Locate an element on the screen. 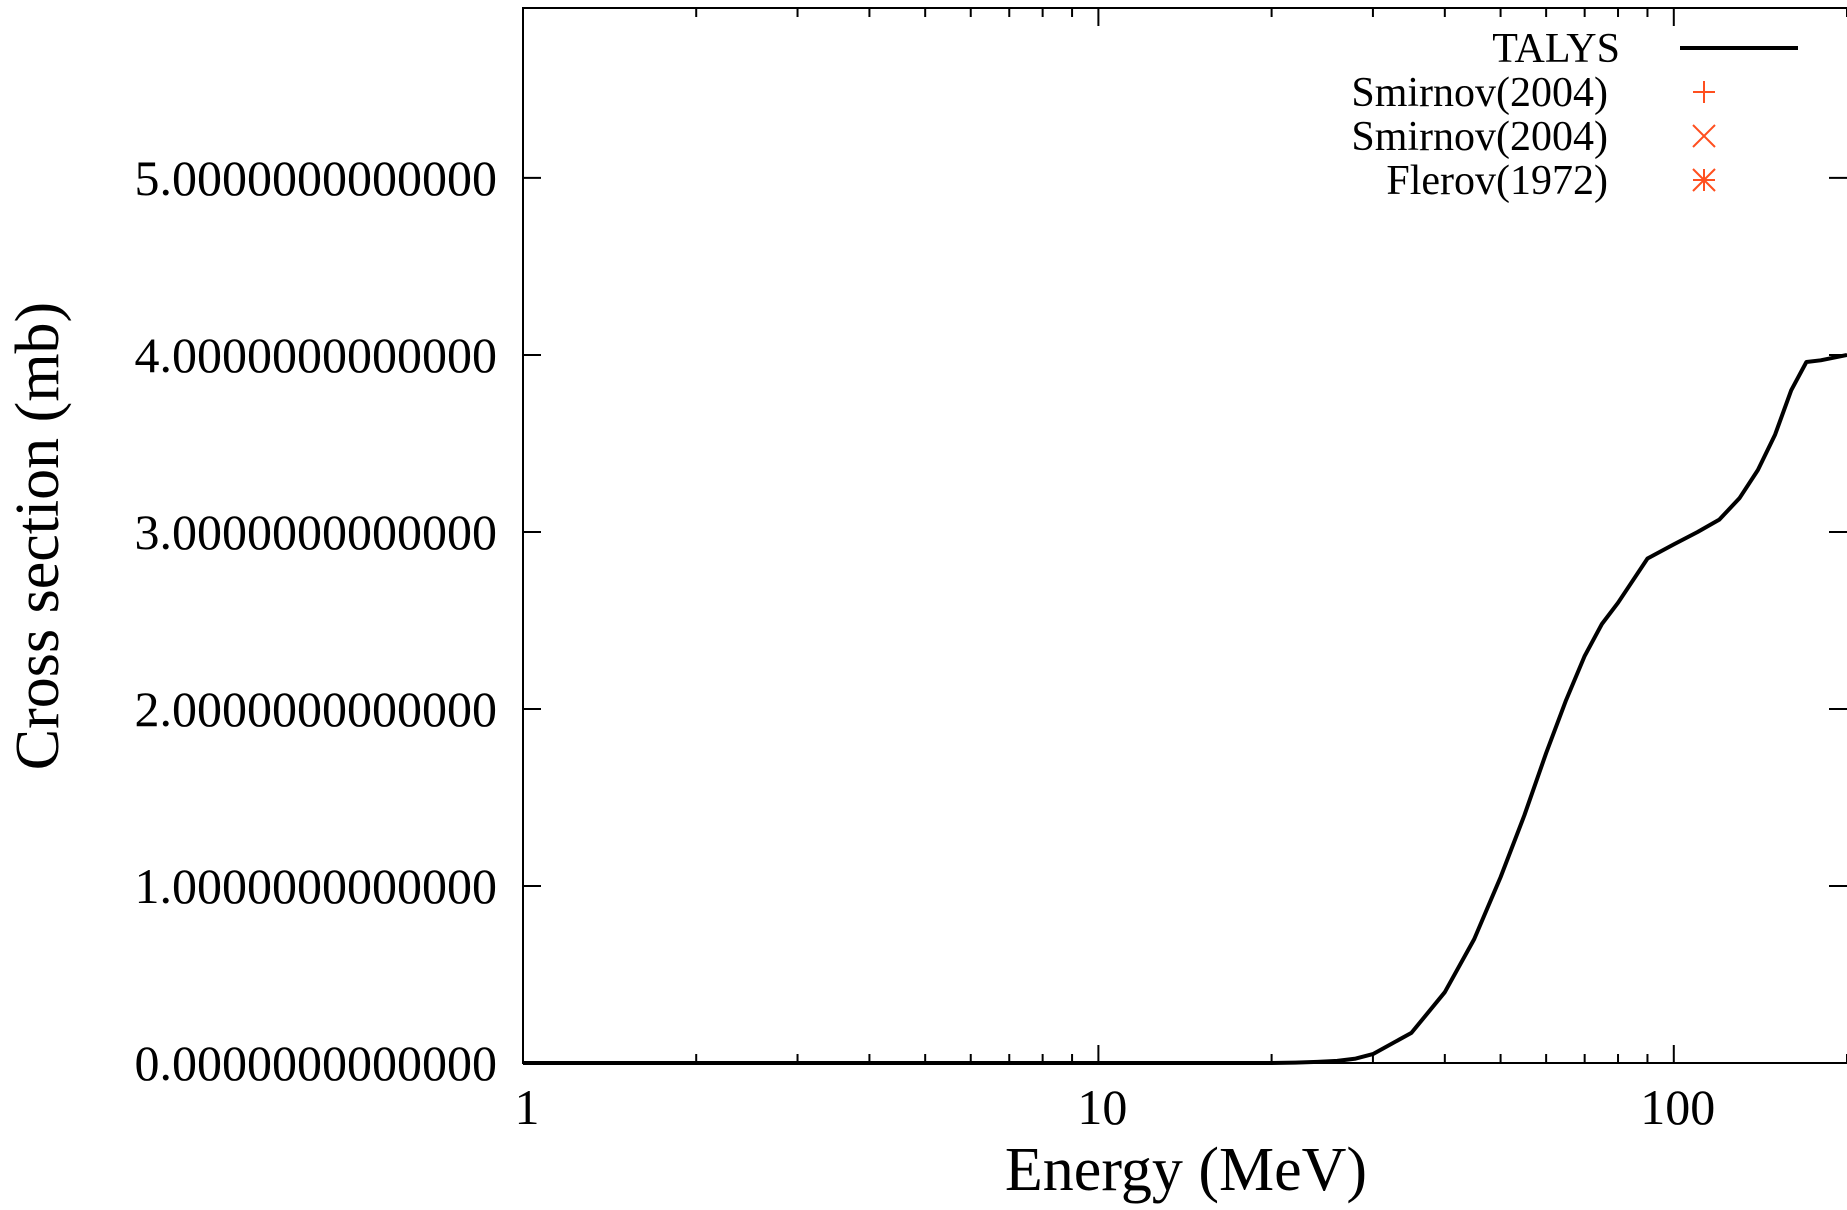 The image size is (1847, 1210). y-tick-label: 2.0000000000000 is located at coordinates (316, 709).